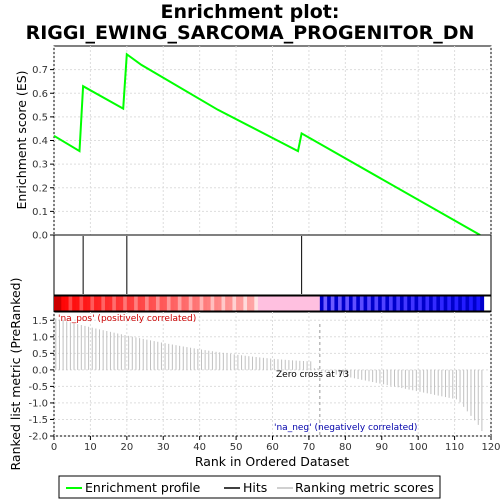 The image size is (500, 500). What do you see at coordinates (272, 265) in the screenshot?
I see `hits-panel` at bounding box center [272, 265].